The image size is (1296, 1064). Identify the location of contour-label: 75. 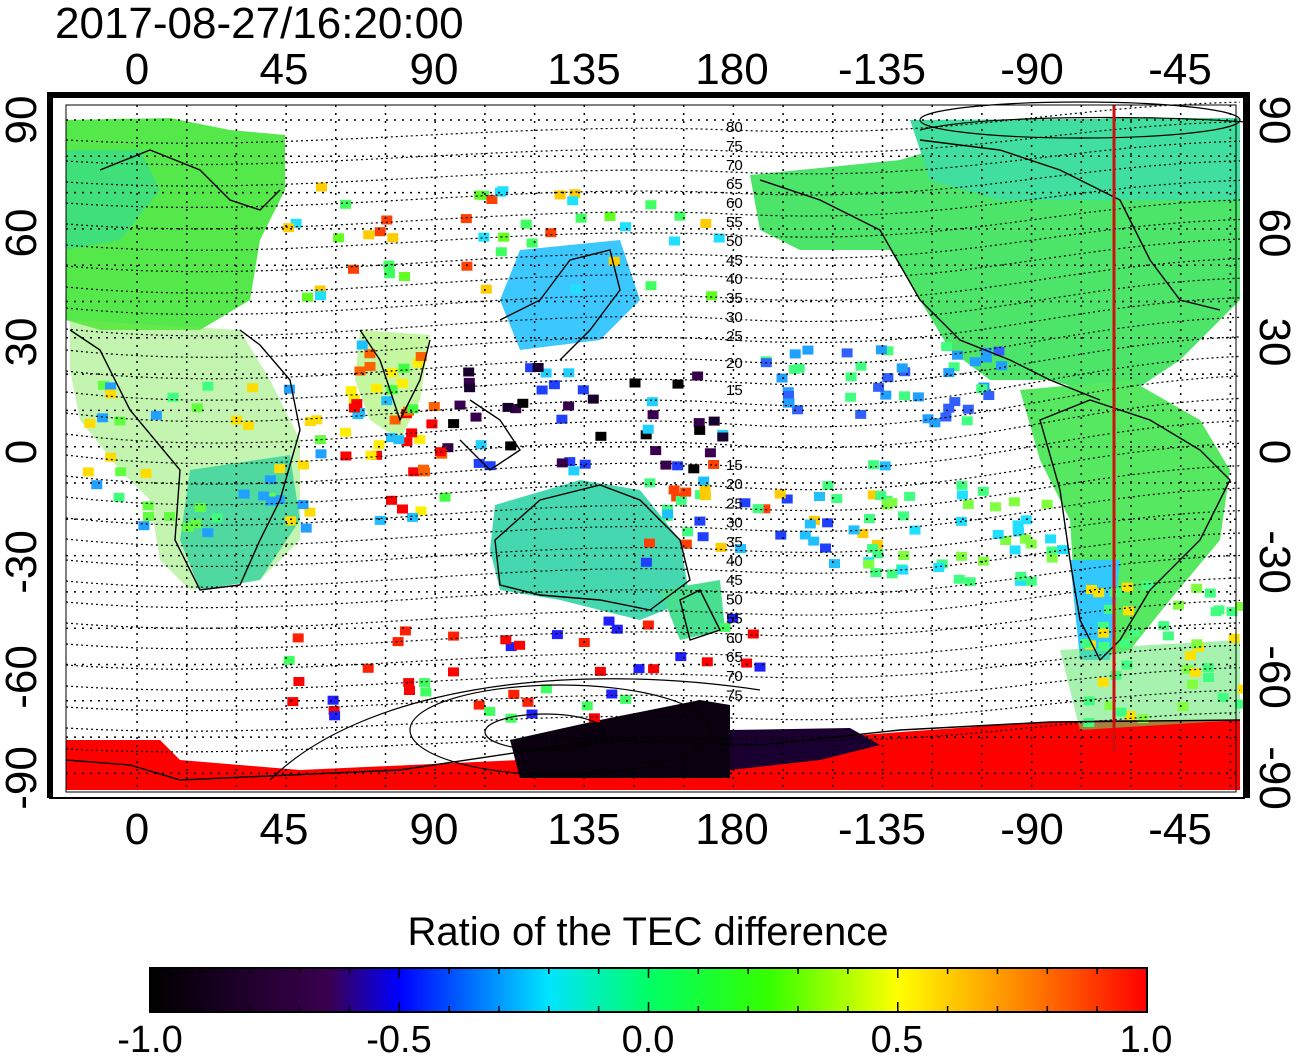
(734, 695).